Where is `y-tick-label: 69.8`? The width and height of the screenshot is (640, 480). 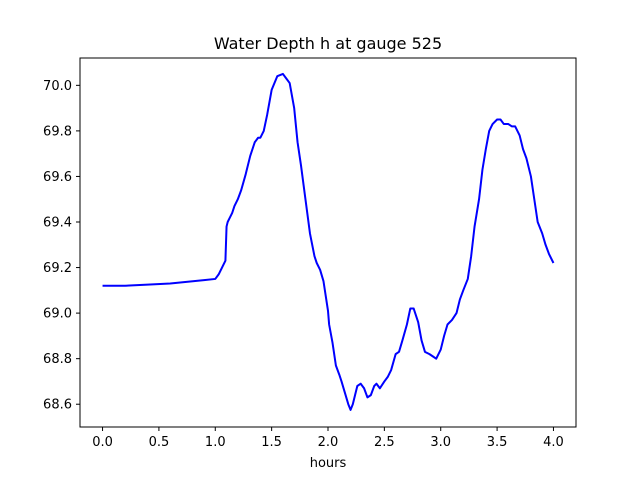 y-tick-label: 69.8 is located at coordinates (57, 131).